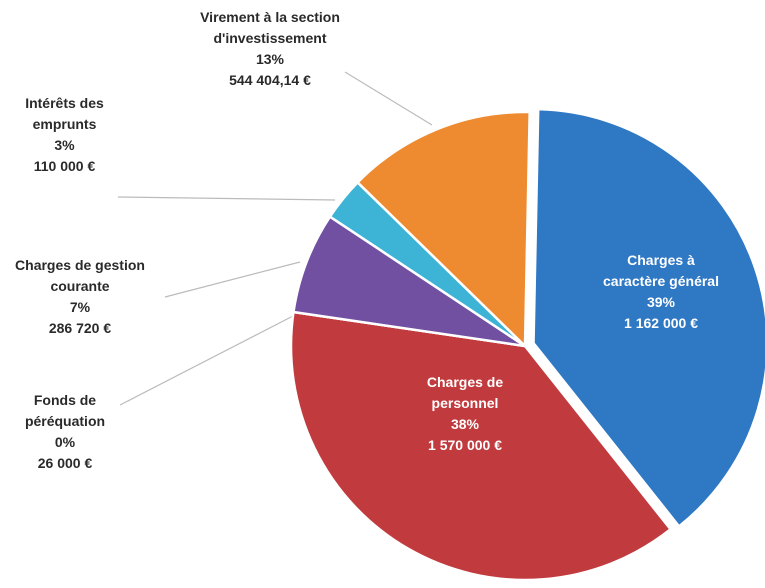 Image resolution: width=765 pixels, height=588 pixels. Describe the element at coordinates (65, 432) in the screenshot. I see `slice-label: Fonds de péréquation 0% 26 000 €` at that location.